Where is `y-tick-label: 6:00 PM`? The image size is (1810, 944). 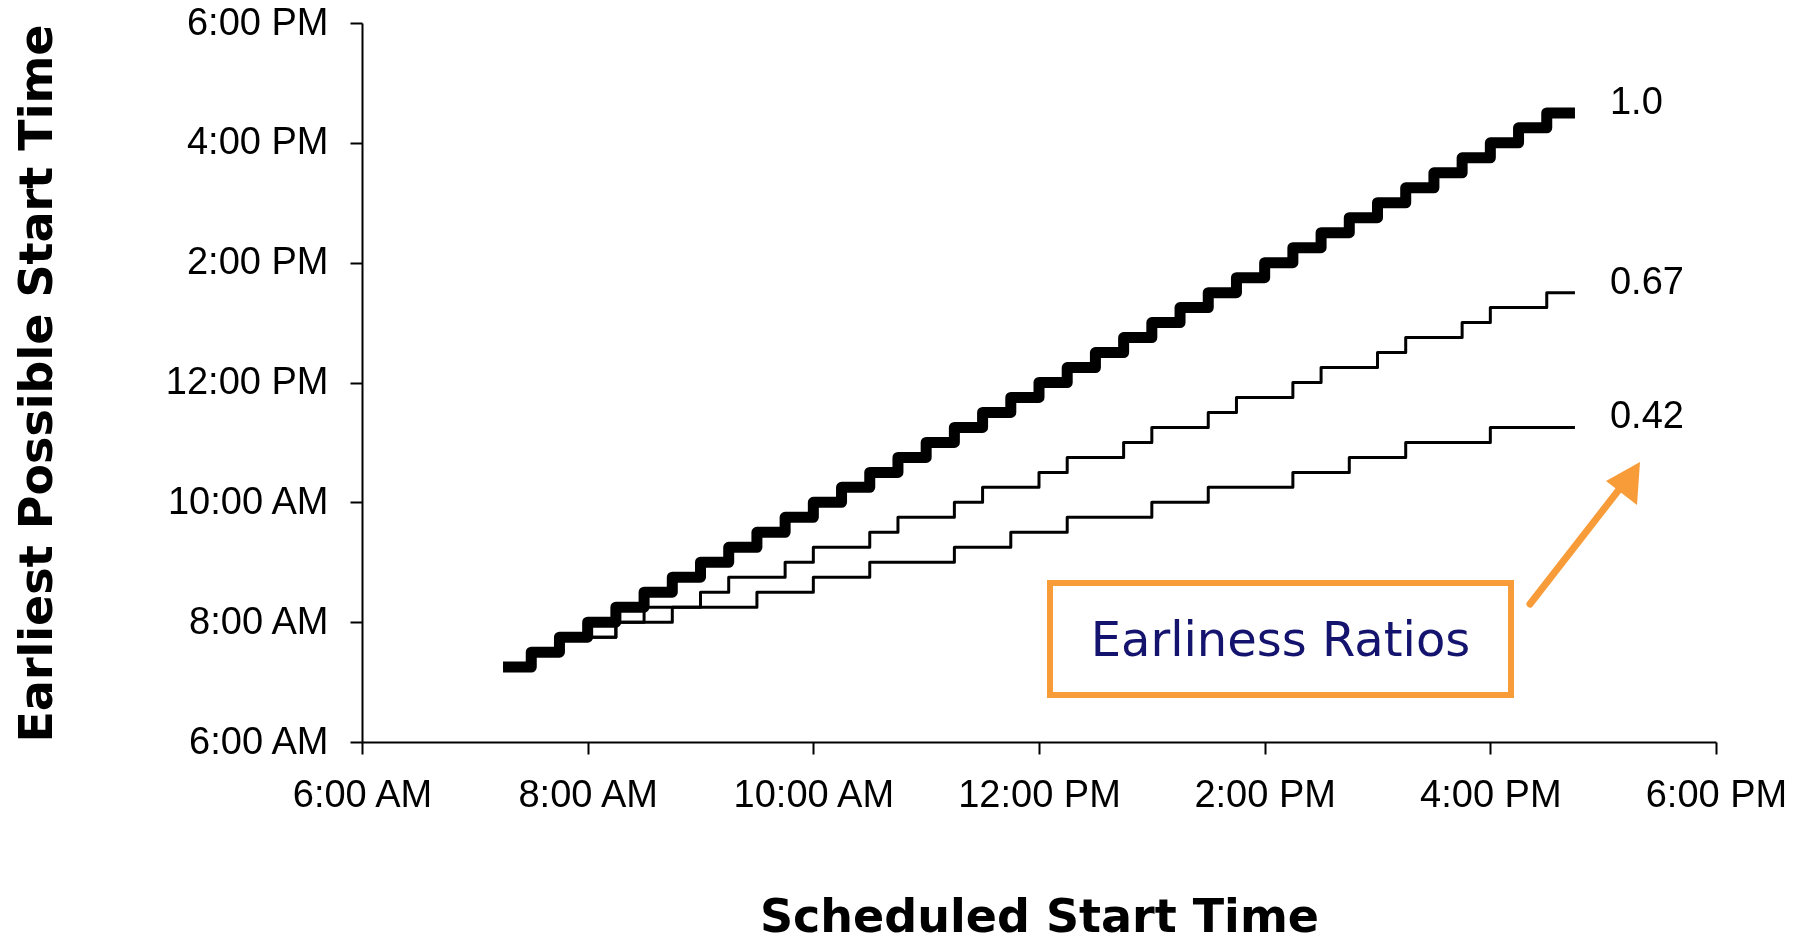
y-tick-label: 6:00 PM is located at coordinates (257, 21).